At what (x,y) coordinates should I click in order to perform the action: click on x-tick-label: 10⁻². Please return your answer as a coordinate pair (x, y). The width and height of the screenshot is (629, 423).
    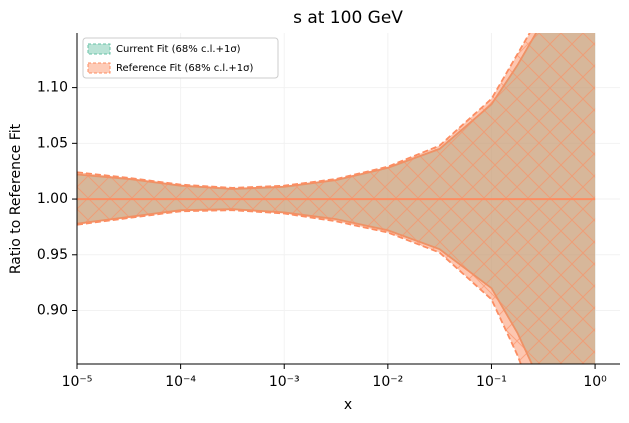
    Looking at the image, I should click on (387, 382).